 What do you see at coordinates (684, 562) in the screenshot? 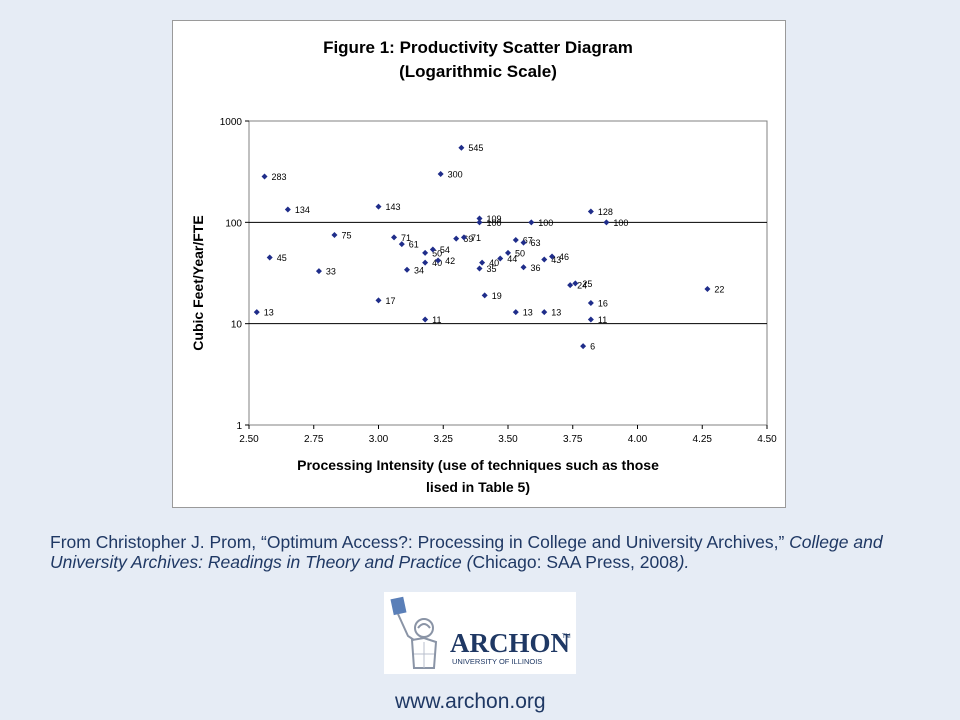
I see `citation-part-4: ).` at bounding box center [684, 562].